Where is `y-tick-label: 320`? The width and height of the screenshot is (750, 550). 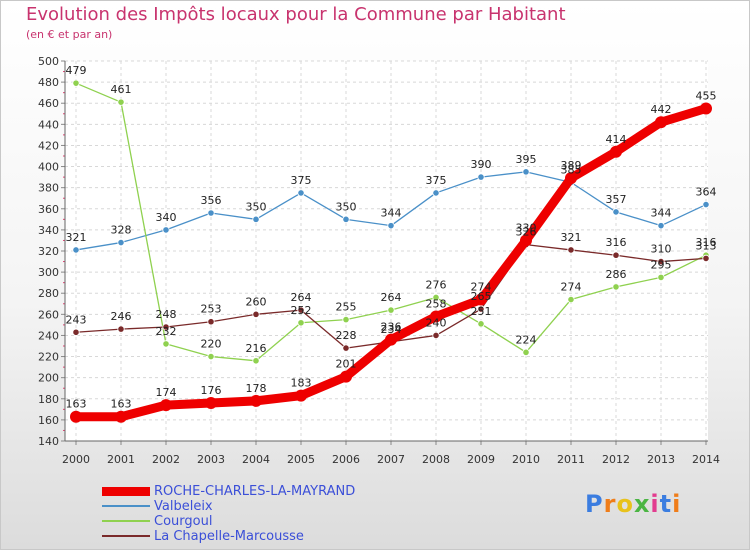 y-tick-label: 320 is located at coordinates (48, 251).